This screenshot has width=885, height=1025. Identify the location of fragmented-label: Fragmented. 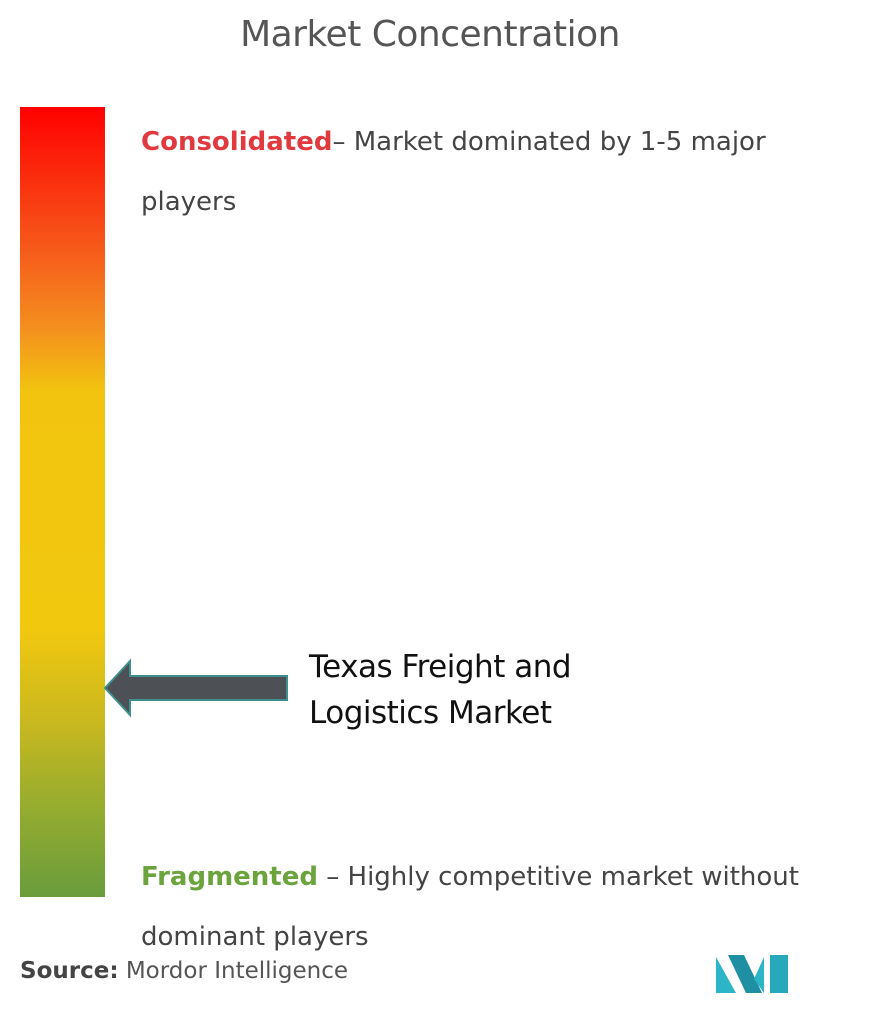
(229, 877).